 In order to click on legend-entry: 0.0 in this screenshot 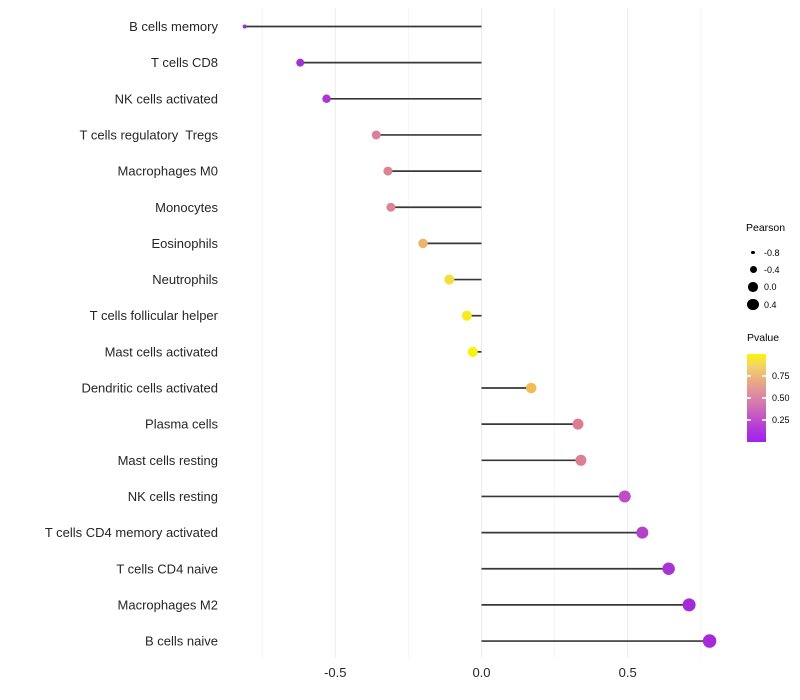, I will do `click(773, 287)`.